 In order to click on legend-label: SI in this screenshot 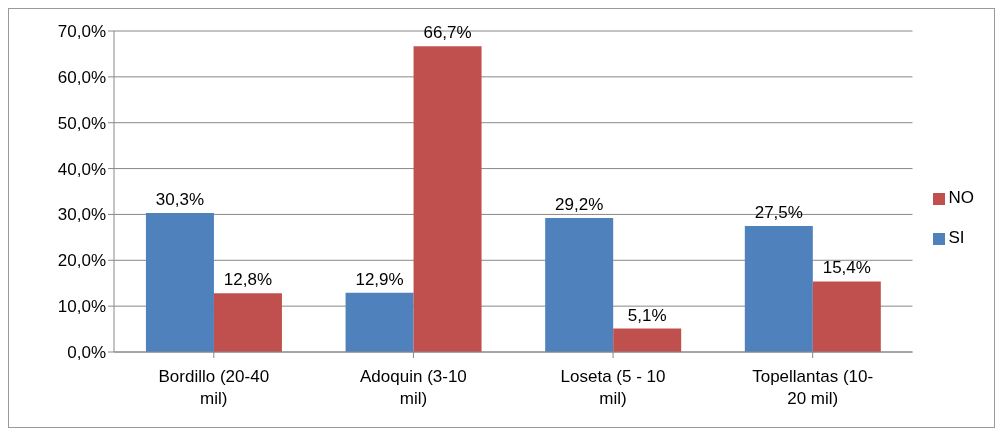, I will do `click(956, 237)`.